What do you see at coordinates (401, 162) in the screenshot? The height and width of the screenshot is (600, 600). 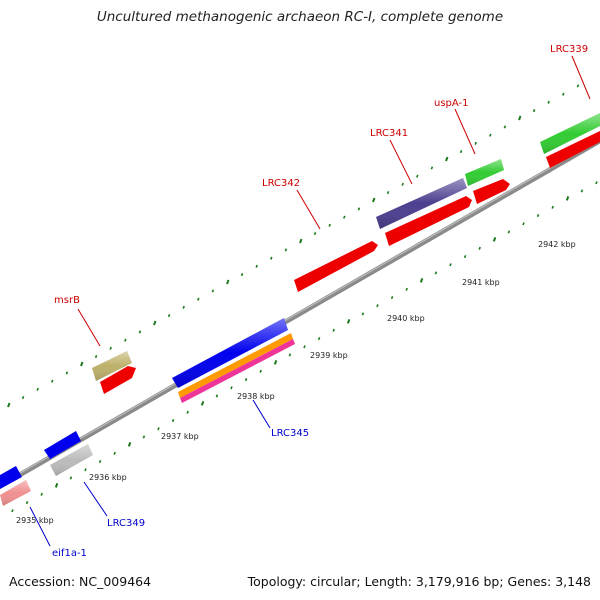 I see `callout-LRC341` at bounding box center [401, 162].